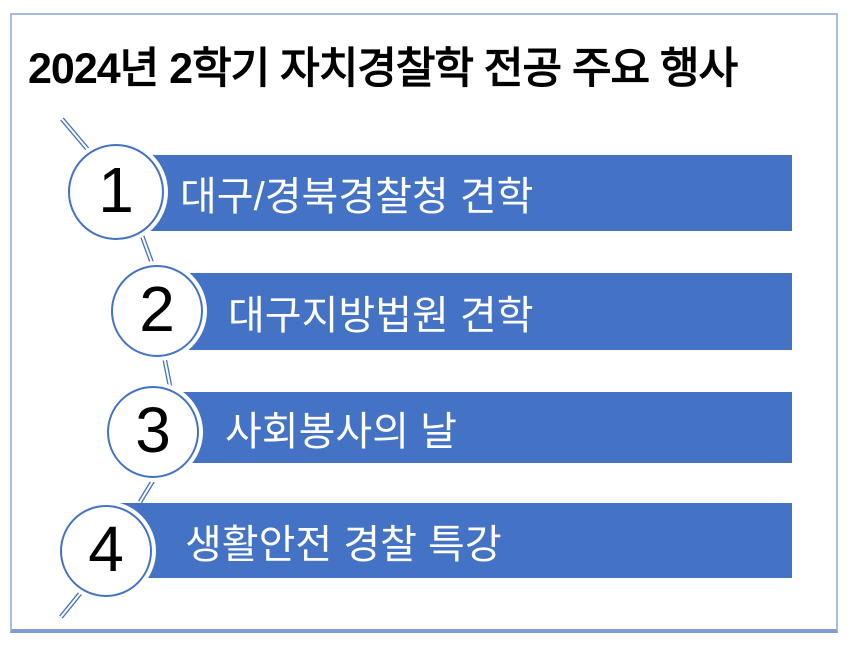  What do you see at coordinates (341, 431) in the screenshot?
I see `event-label: 사회봉사의 날` at bounding box center [341, 431].